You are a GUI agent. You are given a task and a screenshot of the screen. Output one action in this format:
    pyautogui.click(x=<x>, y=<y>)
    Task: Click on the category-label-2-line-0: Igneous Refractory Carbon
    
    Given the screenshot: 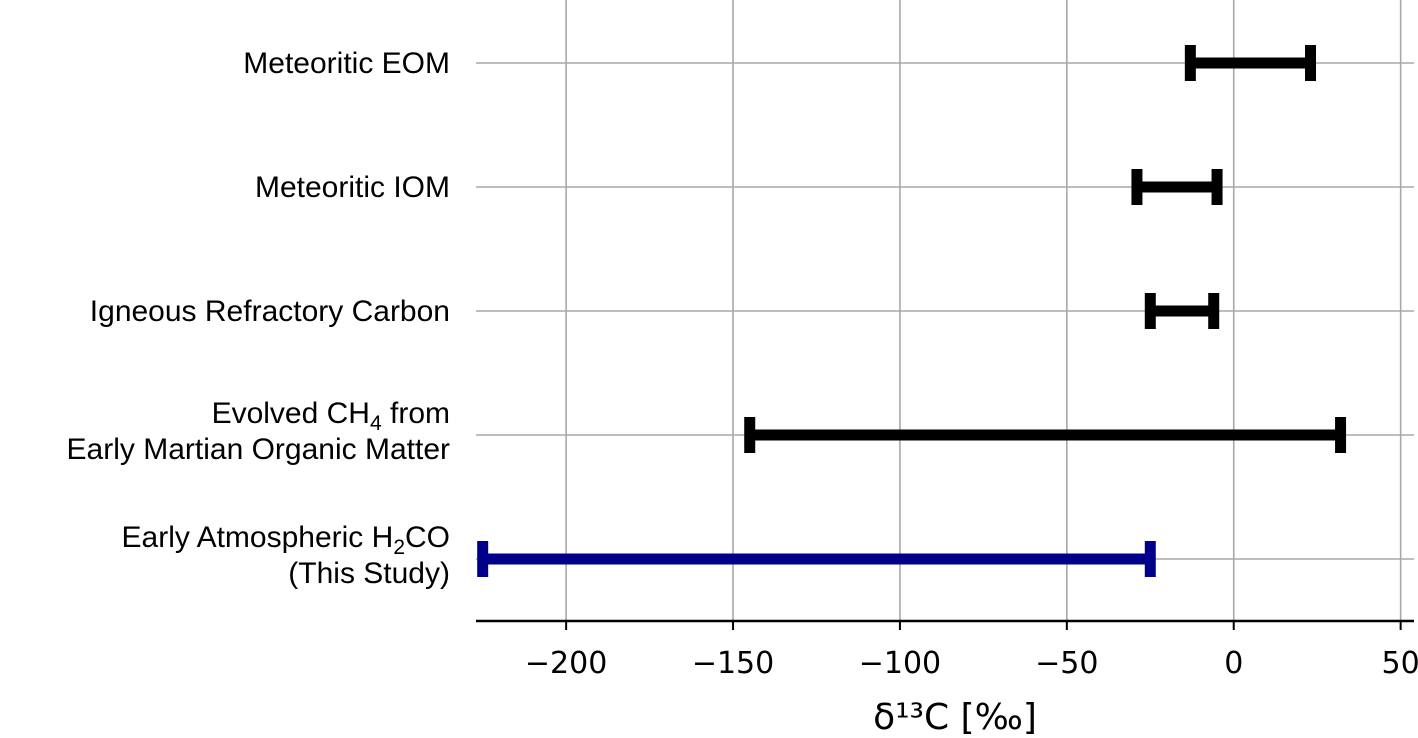 What is the action you would take?
    pyautogui.click(x=270, y=311)
    